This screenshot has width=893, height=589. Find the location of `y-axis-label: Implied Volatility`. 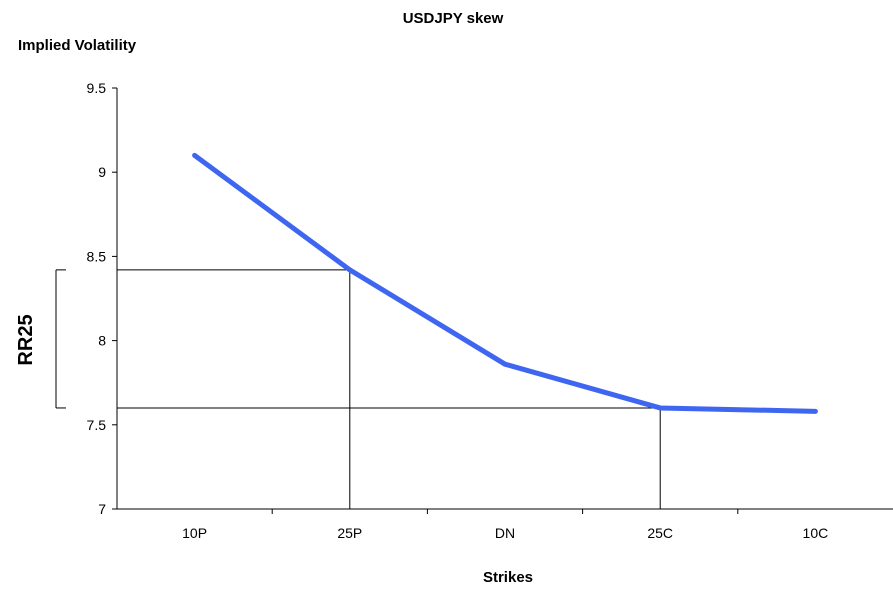

y-axis-label: Implied Volatility is located at coordinates (77, 45).